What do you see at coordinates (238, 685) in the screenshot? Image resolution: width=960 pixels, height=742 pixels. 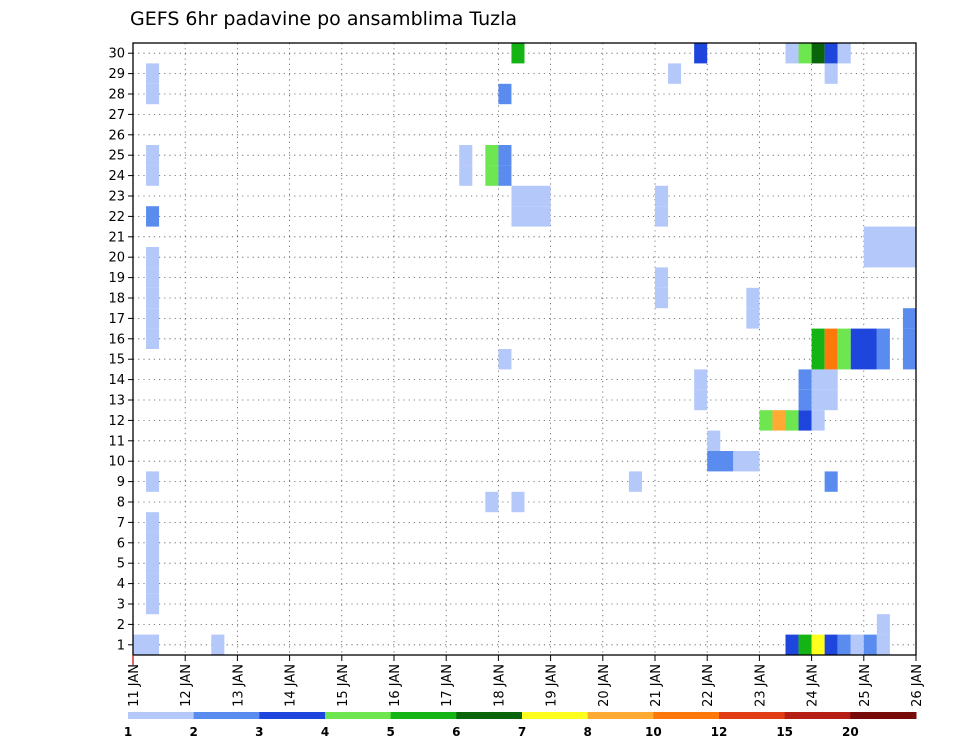 I see `x-tick-label: 13 JAN` at bounding box center [238, 685].